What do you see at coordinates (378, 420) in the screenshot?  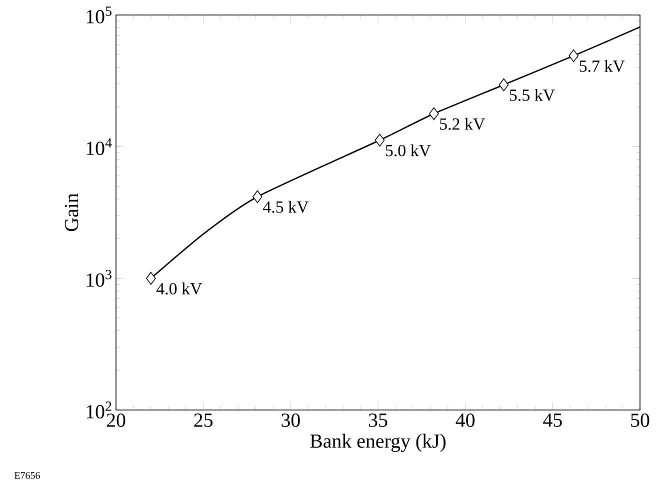 I see `x-tick-label: 35` at bounding box center [378, 420].